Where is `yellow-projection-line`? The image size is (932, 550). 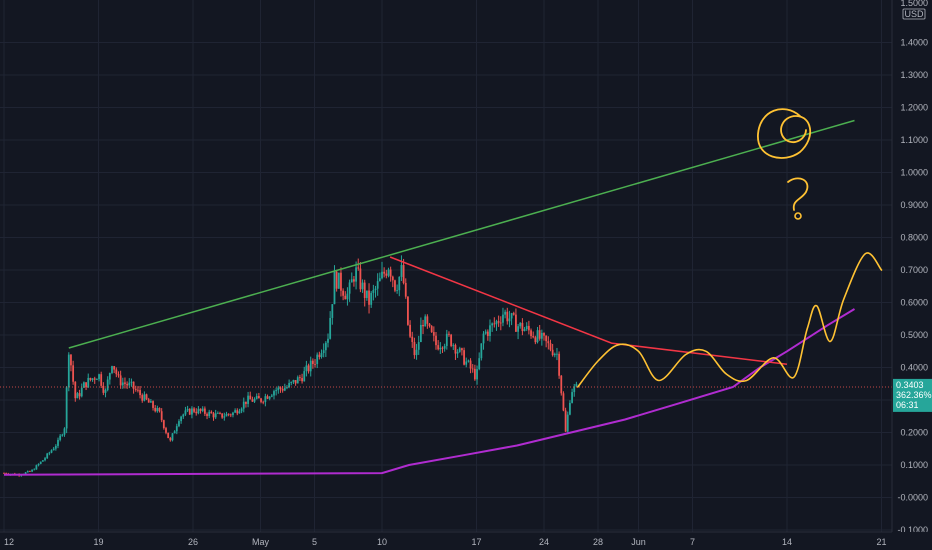
yellow-projection-line is located at coordinates (730, 320).